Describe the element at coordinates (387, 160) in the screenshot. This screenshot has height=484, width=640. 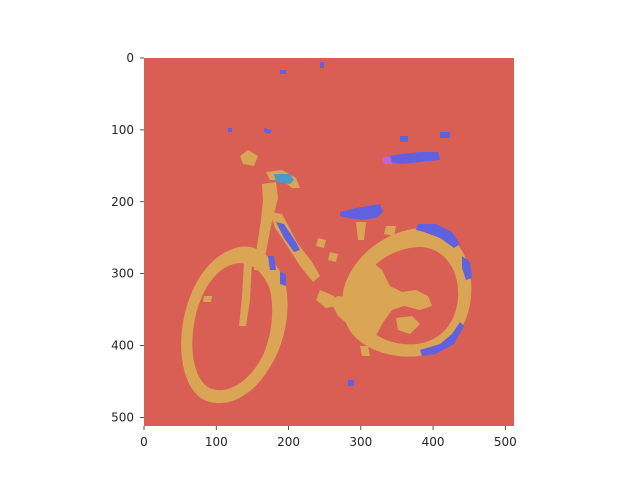
I see `fender-tip-magenta-region` at that location.